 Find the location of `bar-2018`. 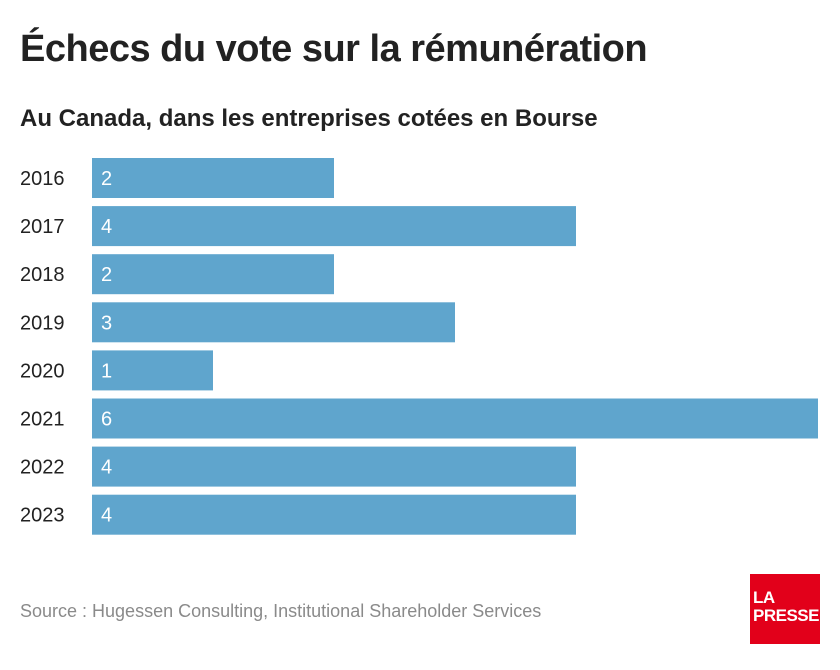

bar-2018 is located at coordinates (213, 274).